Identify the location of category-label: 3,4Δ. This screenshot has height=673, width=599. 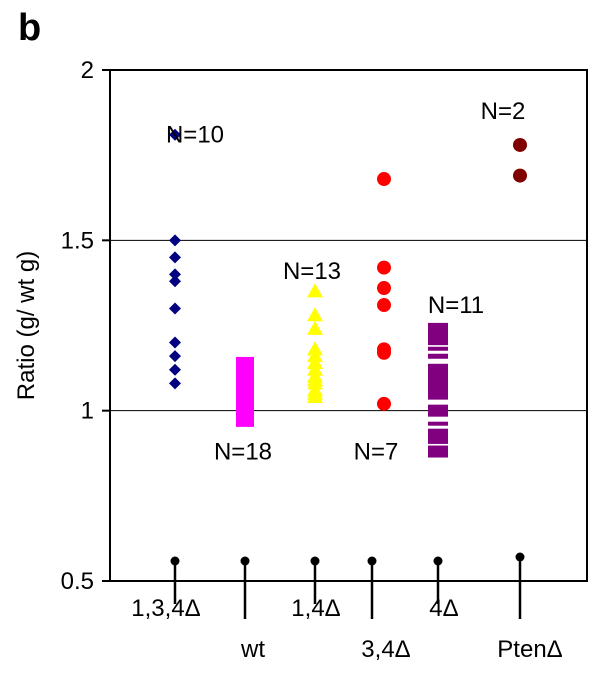
(385, 649).